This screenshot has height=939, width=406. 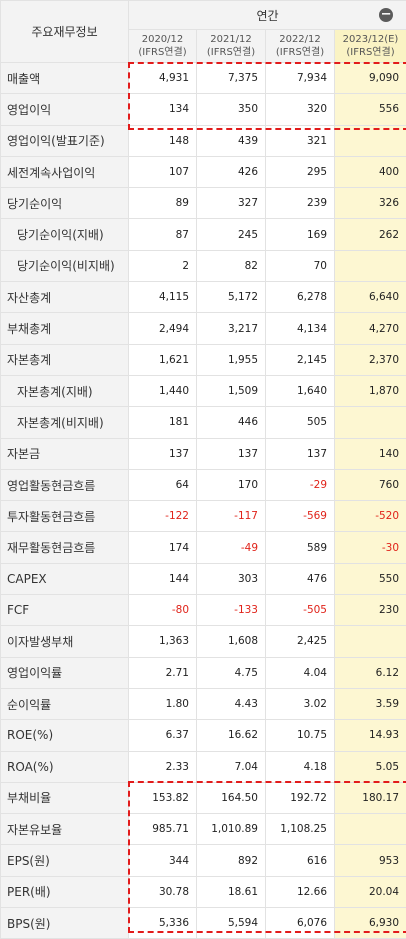 I want to click on value-cell: 6.37, so click(x=163, y=735).